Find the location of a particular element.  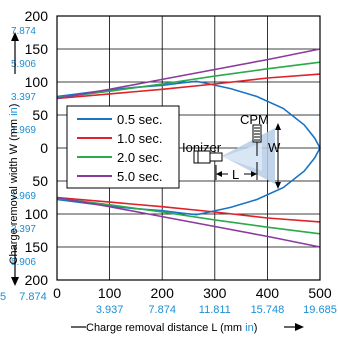

y-axis-label: Charge removal width W (mm in) is located at coordinates (14, 184).